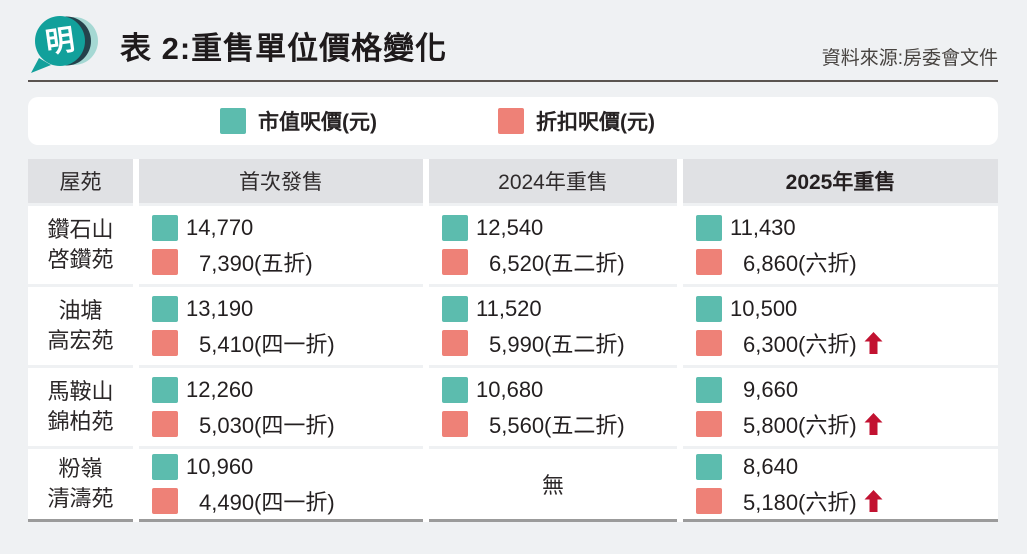 This screenshot has height=554, width=1027. Describe the element at coordinates (80, 229) in the screenshot. I see `estate-name-line: 鑽石山` at that location.